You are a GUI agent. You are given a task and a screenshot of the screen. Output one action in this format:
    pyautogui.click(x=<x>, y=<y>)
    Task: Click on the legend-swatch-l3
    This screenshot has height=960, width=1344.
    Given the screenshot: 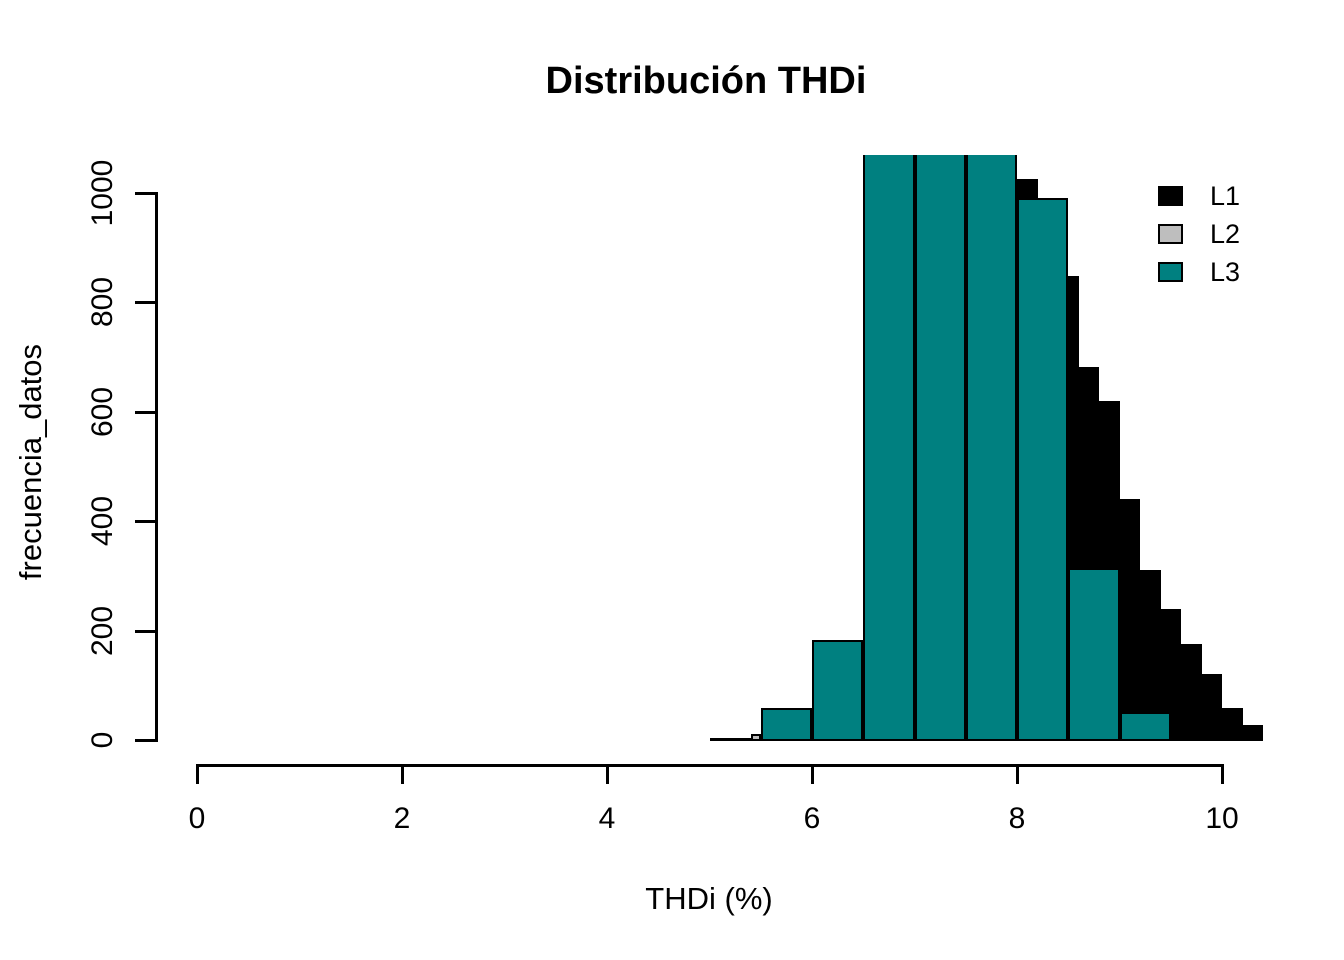 What is the action you would take?
    pyautogui.click(x=1170, y=272)
    